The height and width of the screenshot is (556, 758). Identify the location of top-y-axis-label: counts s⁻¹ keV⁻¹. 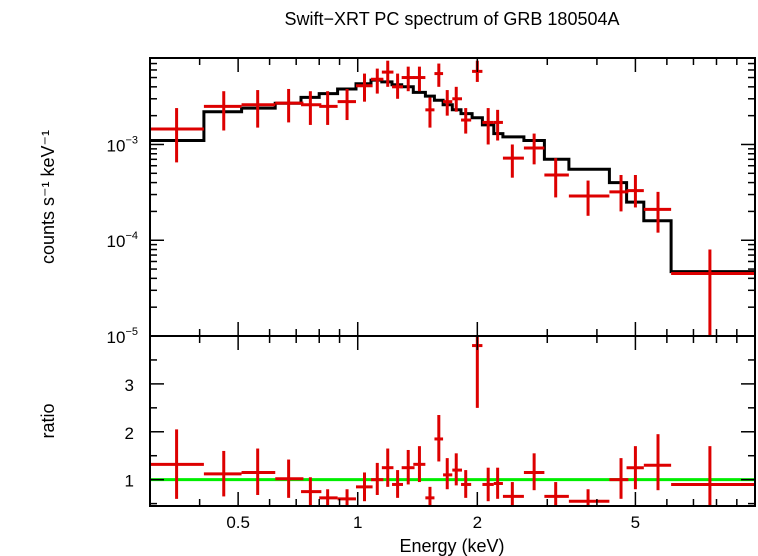
(48, 197).